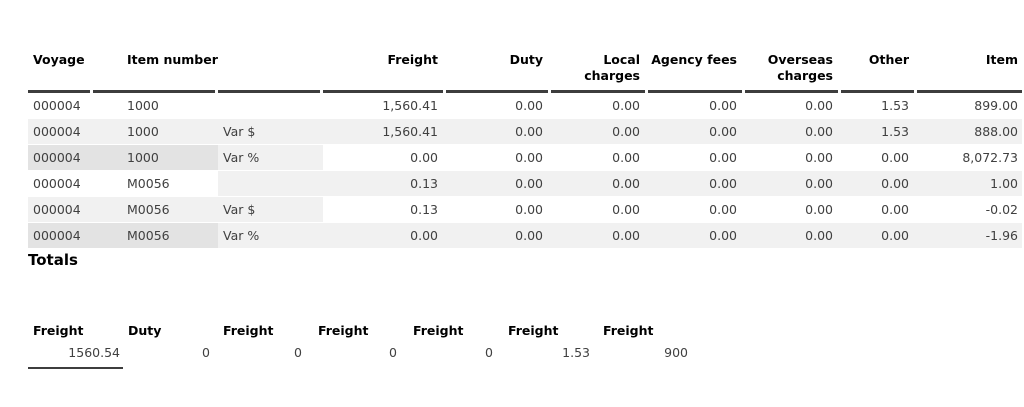  What do you see at coordinates (145, 330) in the screenshot?
I see `totals-column-header: Duty` at bounding box center [145, 330].